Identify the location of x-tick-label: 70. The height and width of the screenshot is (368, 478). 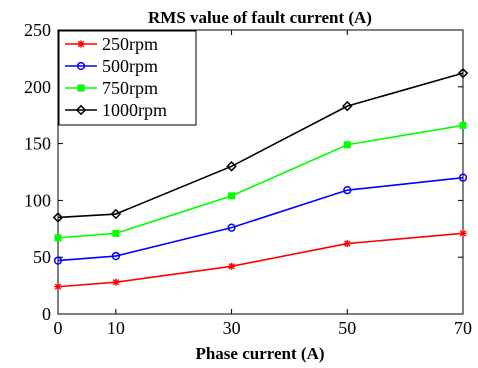
(463, 328).